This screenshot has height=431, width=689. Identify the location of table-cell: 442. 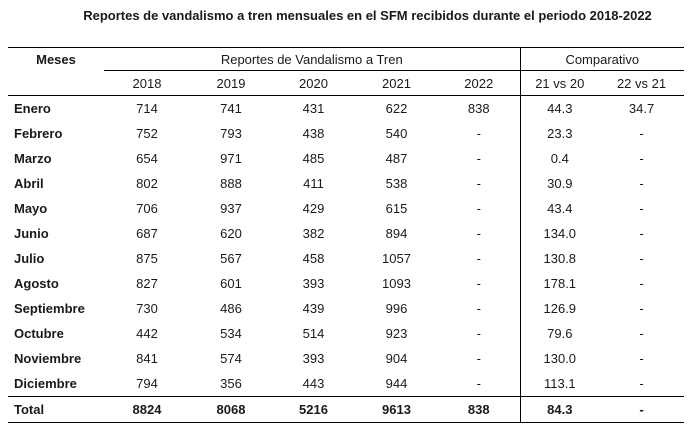
(147, 333).